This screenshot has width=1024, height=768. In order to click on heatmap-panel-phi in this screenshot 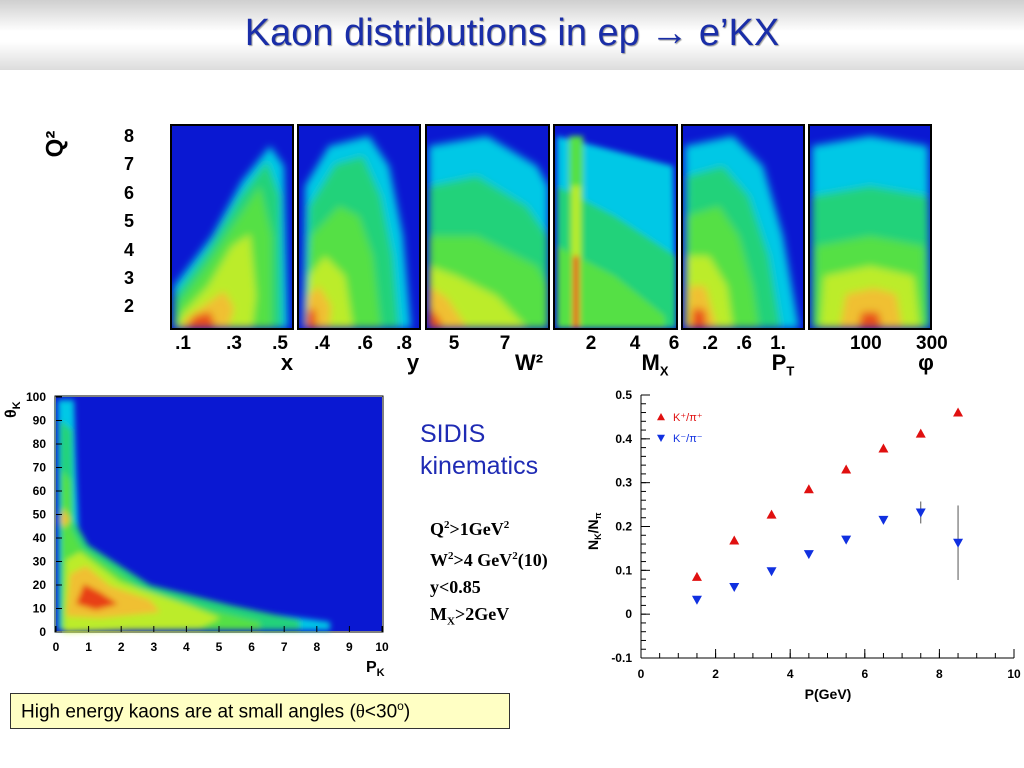, I will do `click(870, 227)`.